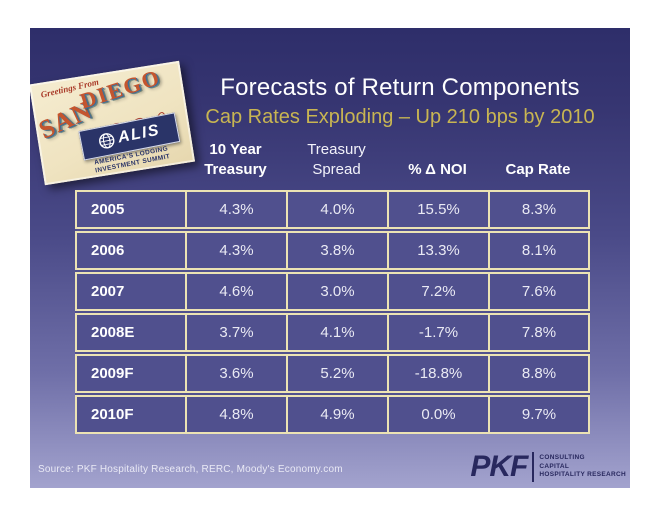  I want to click on cell-2009f-caprate: 8.8%, so click(539, 373).